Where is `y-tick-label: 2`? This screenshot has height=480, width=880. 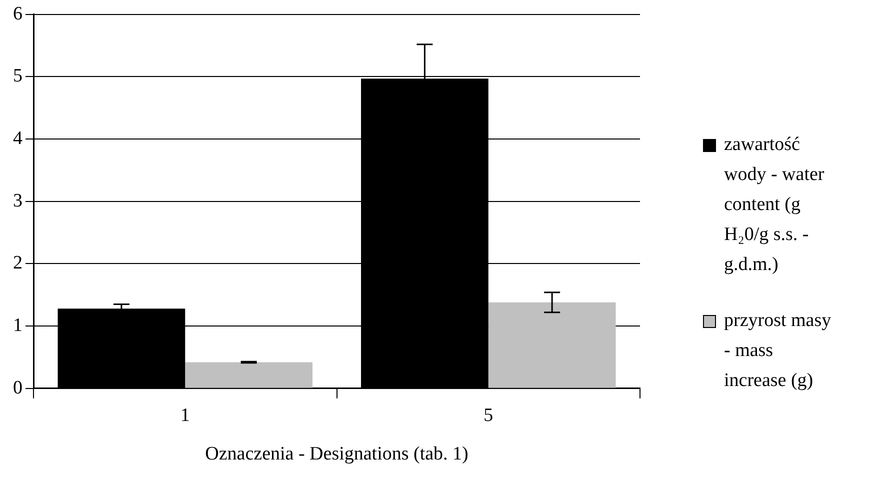 y-tick-label: 2 is located at coordinates (17, 263).